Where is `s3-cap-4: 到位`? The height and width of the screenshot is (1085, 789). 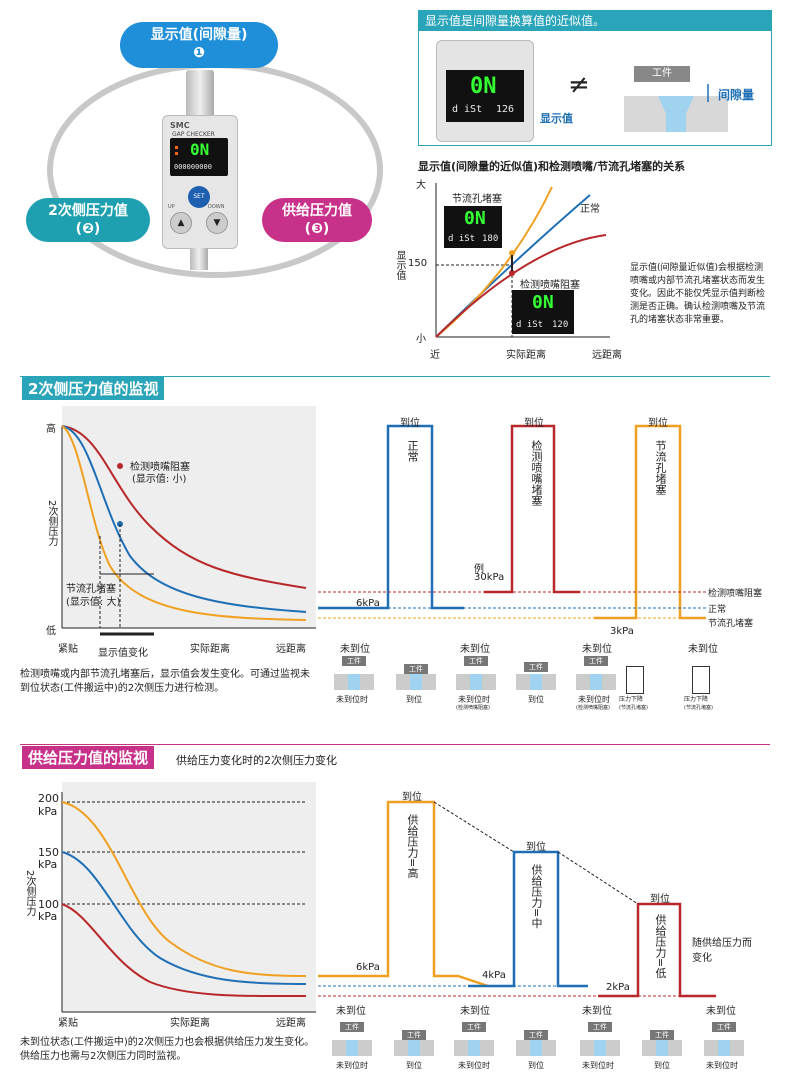 s3-cap-4: 到位 is located at coordinates (536, 1065).